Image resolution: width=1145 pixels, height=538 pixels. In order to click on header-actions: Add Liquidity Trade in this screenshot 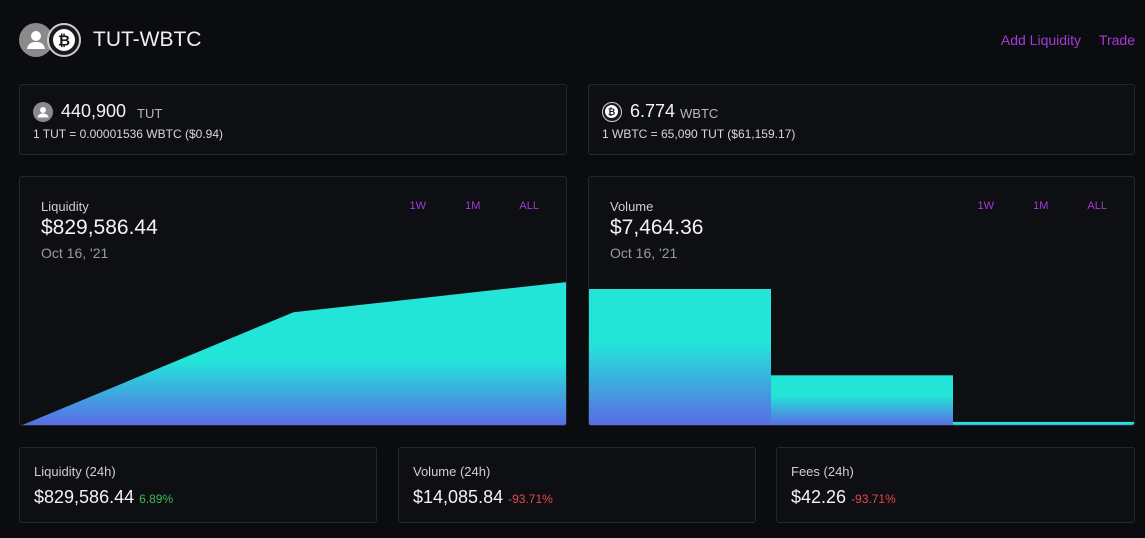, I will do `click(1061, 40)`.